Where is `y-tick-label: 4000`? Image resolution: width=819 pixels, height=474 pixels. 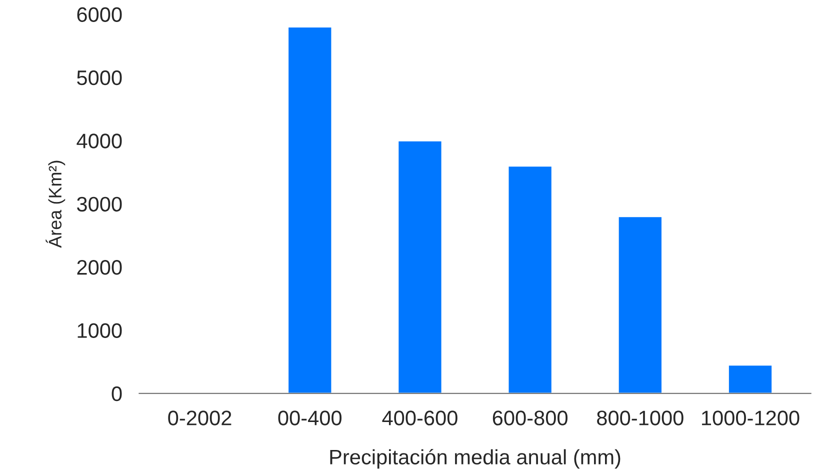
y-tick-label: 4000 is located at coordinates (99, 141).